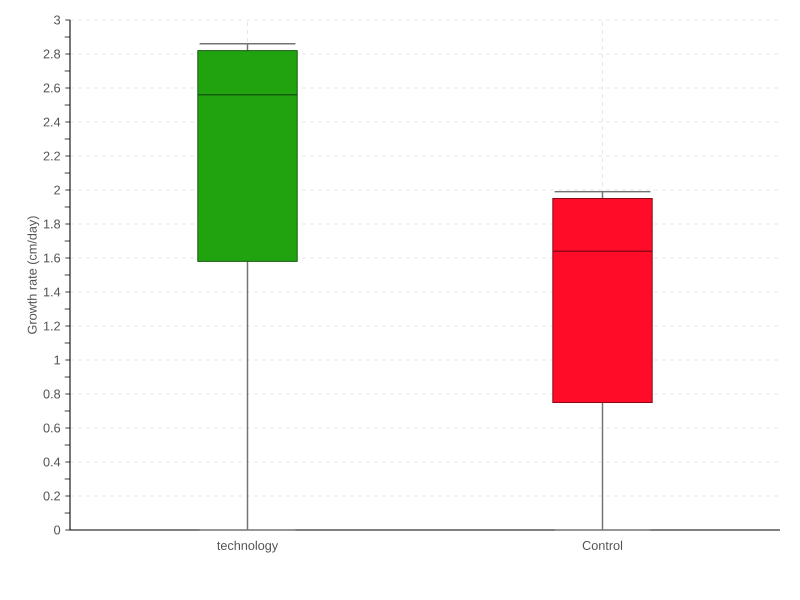 The image size is (800, 600). Describe the element at coordinates (52, 122) in the screenshot. I see `y-tick-label: 2.4` at that location.